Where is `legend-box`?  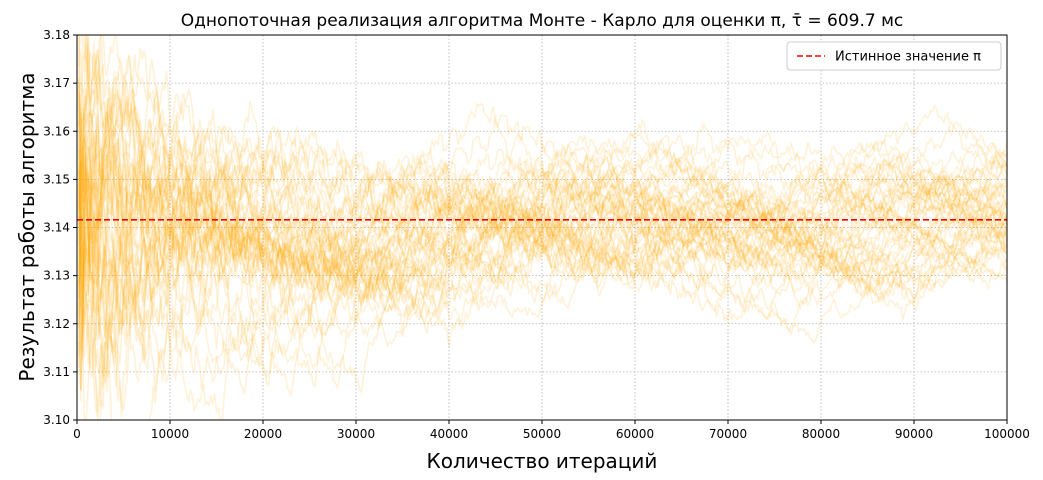 legend-box is located at coordinates (894, 56).